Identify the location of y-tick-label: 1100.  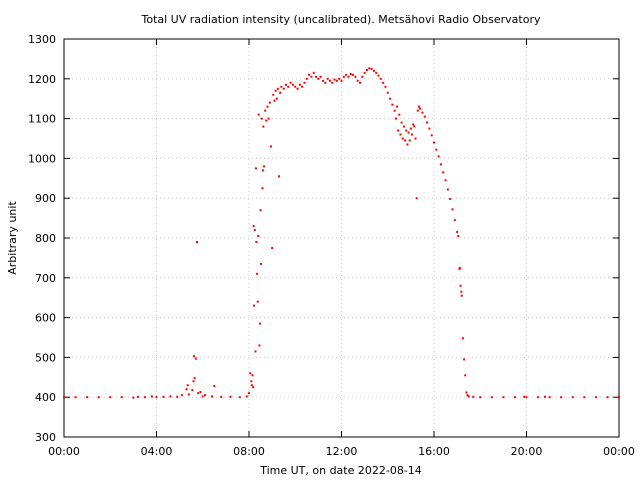
(42, 119).